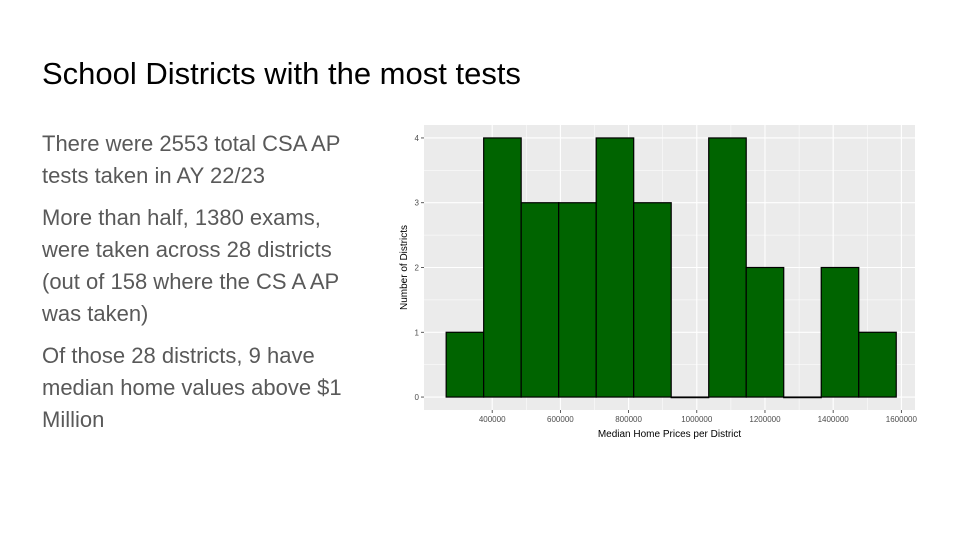 This screenshot has height=540, width=960. Describe the element at coordinates (765, 419) in the screenshot. I see `x-tick-label: 1200000` at that location.